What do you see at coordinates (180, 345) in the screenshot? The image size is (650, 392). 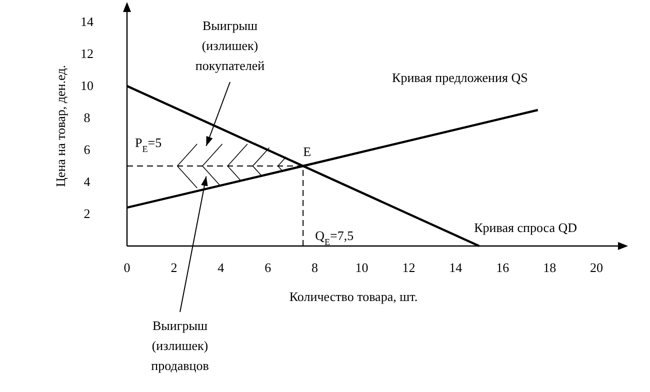 I see `text: Выигрыш (излишек) продавцов` at bounding box center [180, 345].